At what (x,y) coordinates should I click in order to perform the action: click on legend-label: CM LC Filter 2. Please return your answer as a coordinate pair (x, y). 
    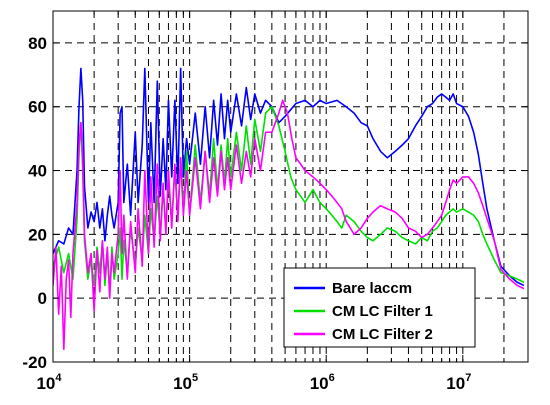
    Looking at the image, I should click on (382, 334).